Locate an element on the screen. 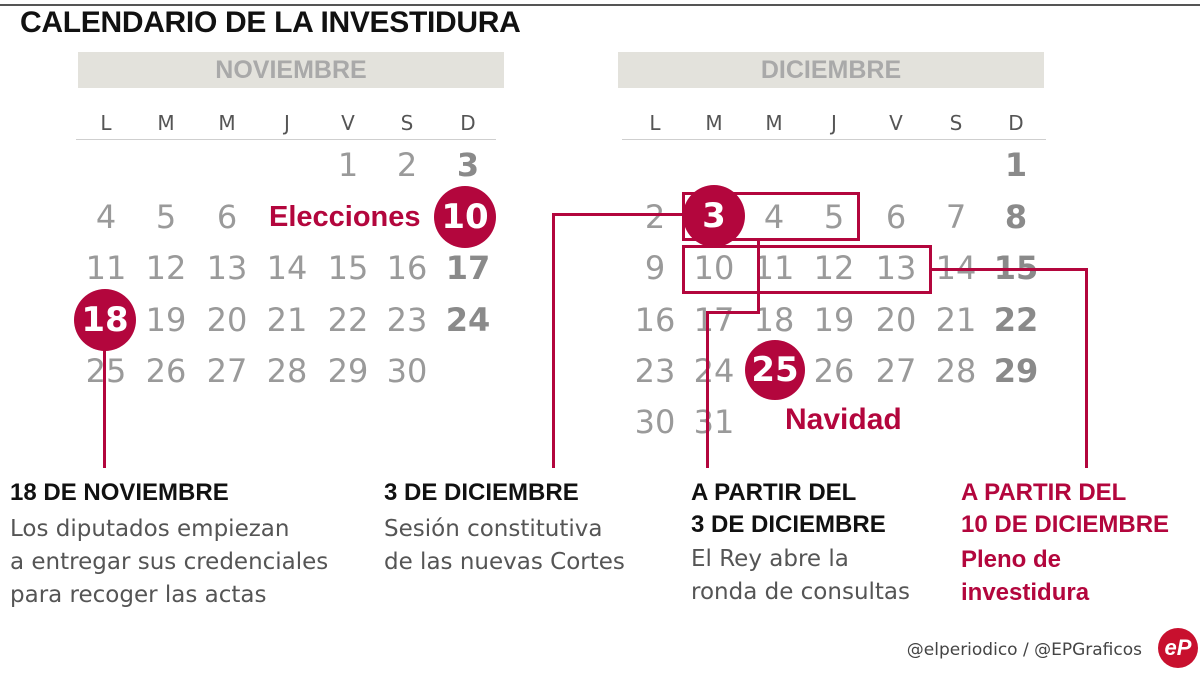 This screenshot has height=674, width=1200. dec-day-30: 30 is located at coordinates (655, 422).